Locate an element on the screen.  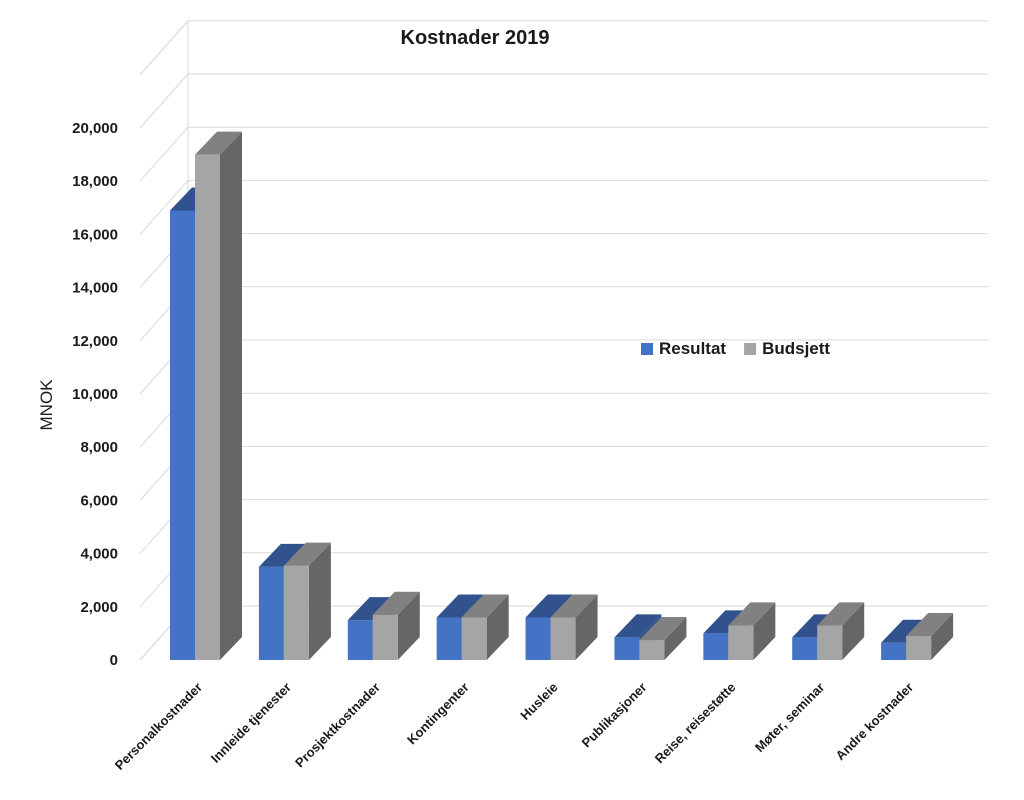
legend-label: Resultat is located at coordinates (692, 348).